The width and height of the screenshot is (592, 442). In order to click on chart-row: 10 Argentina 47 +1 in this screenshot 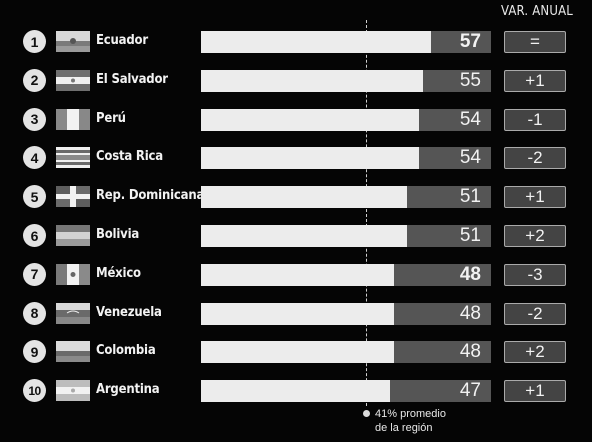, I will do `click(296, 391)`.